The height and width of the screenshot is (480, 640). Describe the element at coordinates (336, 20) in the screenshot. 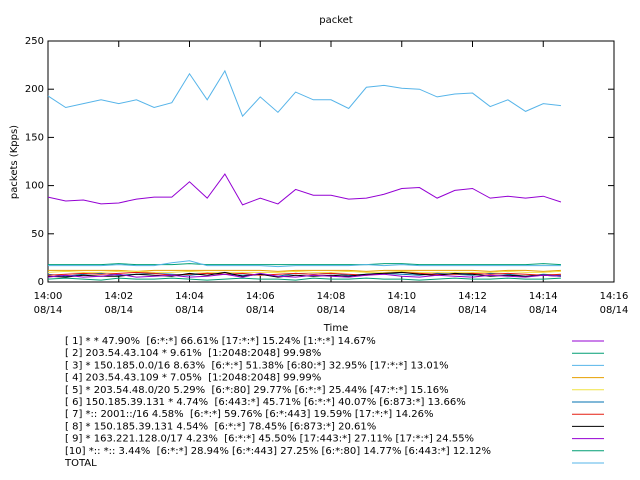

I see `chart-title: packet` at that location.